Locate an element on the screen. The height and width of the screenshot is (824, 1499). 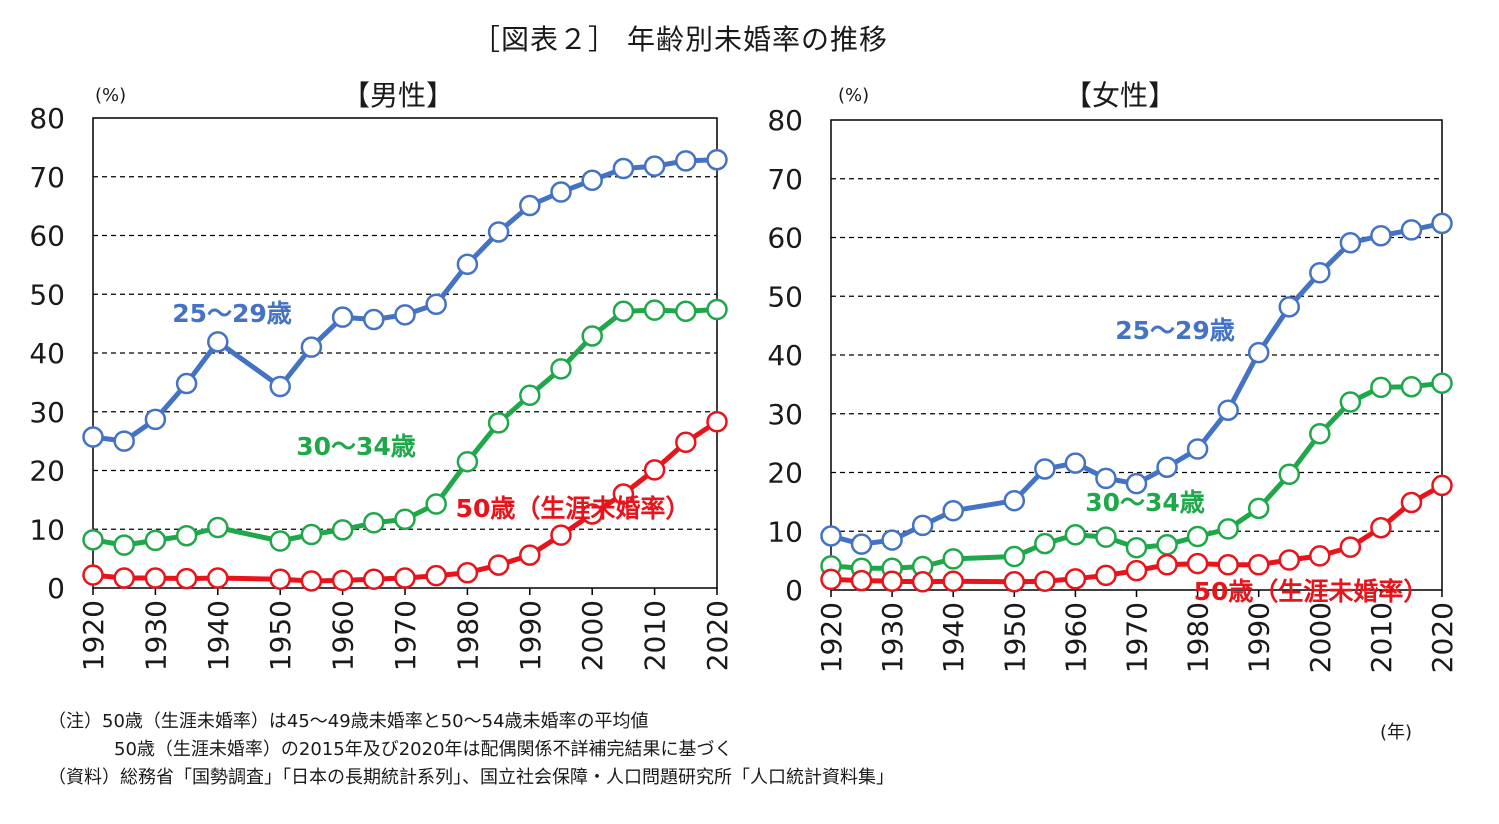
female-y-tick-label: 80 is located at coordinates (785, 120).